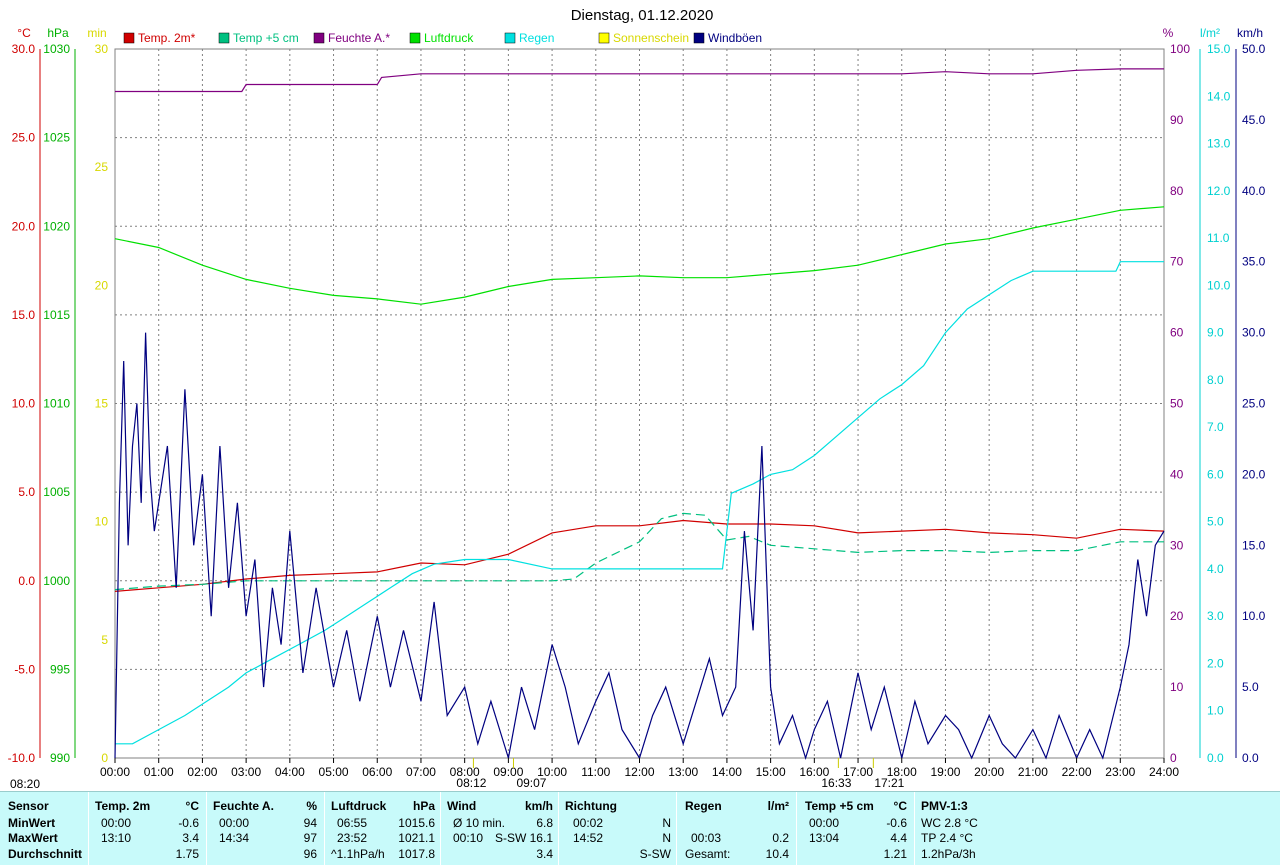  What do you see at coordinates (858, 772) in the screenshot?
I see `x-tick-label: 17:00` at bounding box center [858, 772].